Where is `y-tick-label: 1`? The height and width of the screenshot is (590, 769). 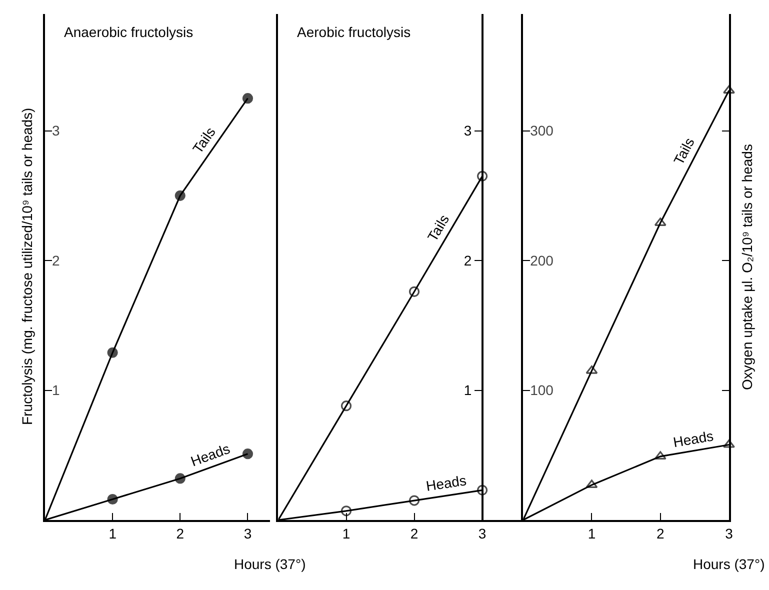
y-tick-label: 1 is located at coordinates (56, 390).